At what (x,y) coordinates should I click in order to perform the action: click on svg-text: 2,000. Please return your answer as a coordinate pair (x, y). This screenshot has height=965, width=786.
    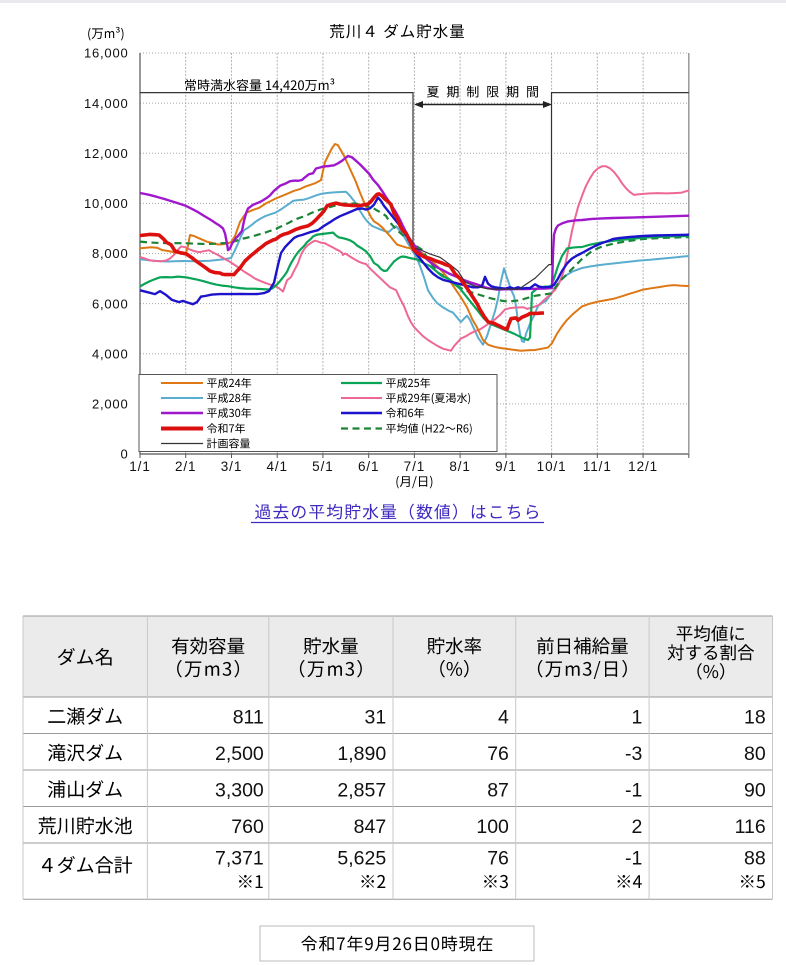
    Looking at the image, I should click on (110, 404).